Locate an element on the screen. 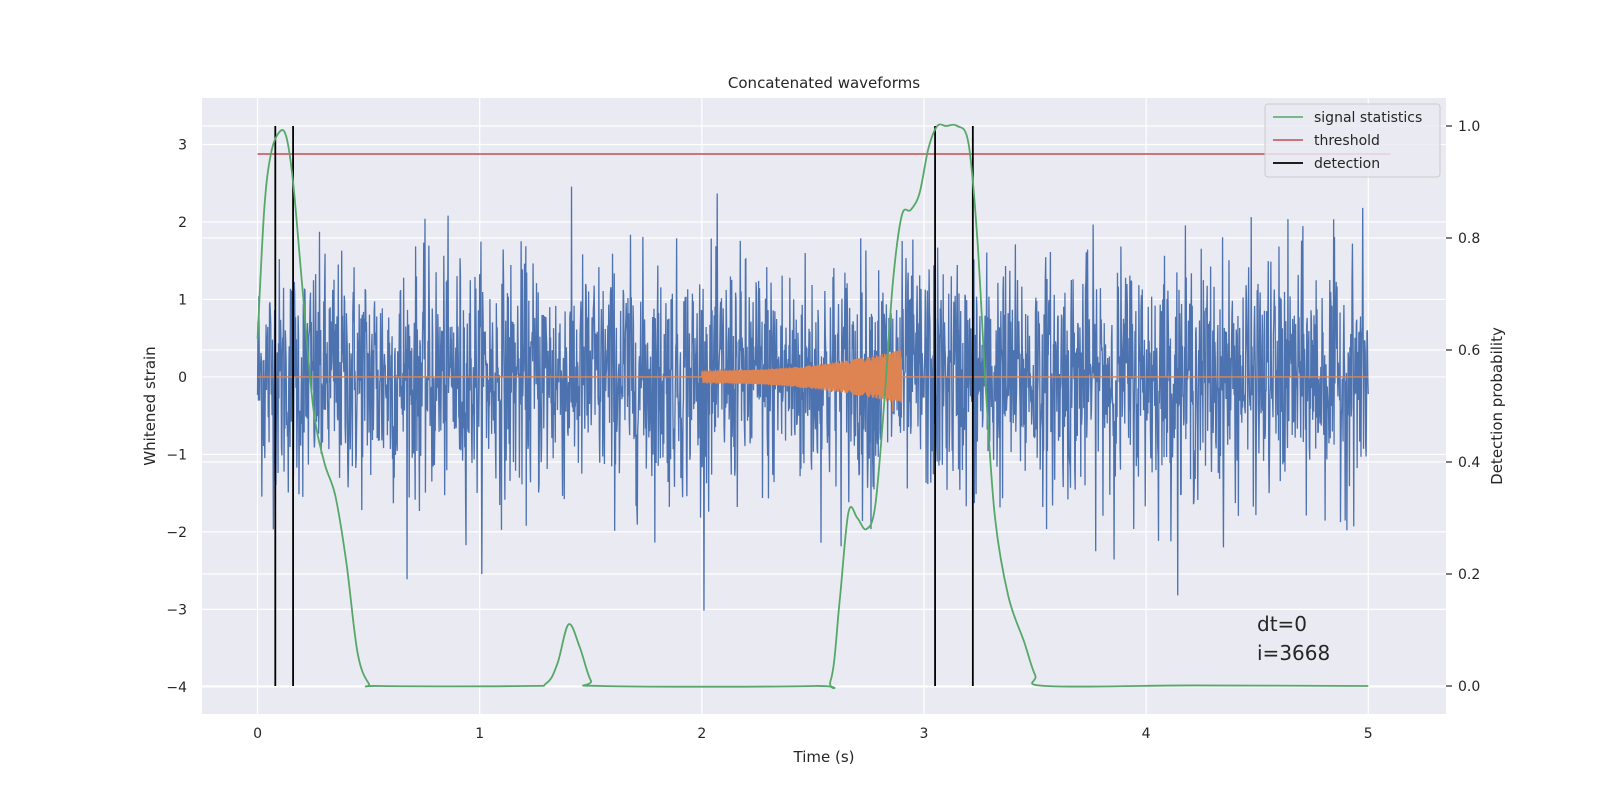  legend: signal statistics threshold detection is located at coordinates (1352, 140).